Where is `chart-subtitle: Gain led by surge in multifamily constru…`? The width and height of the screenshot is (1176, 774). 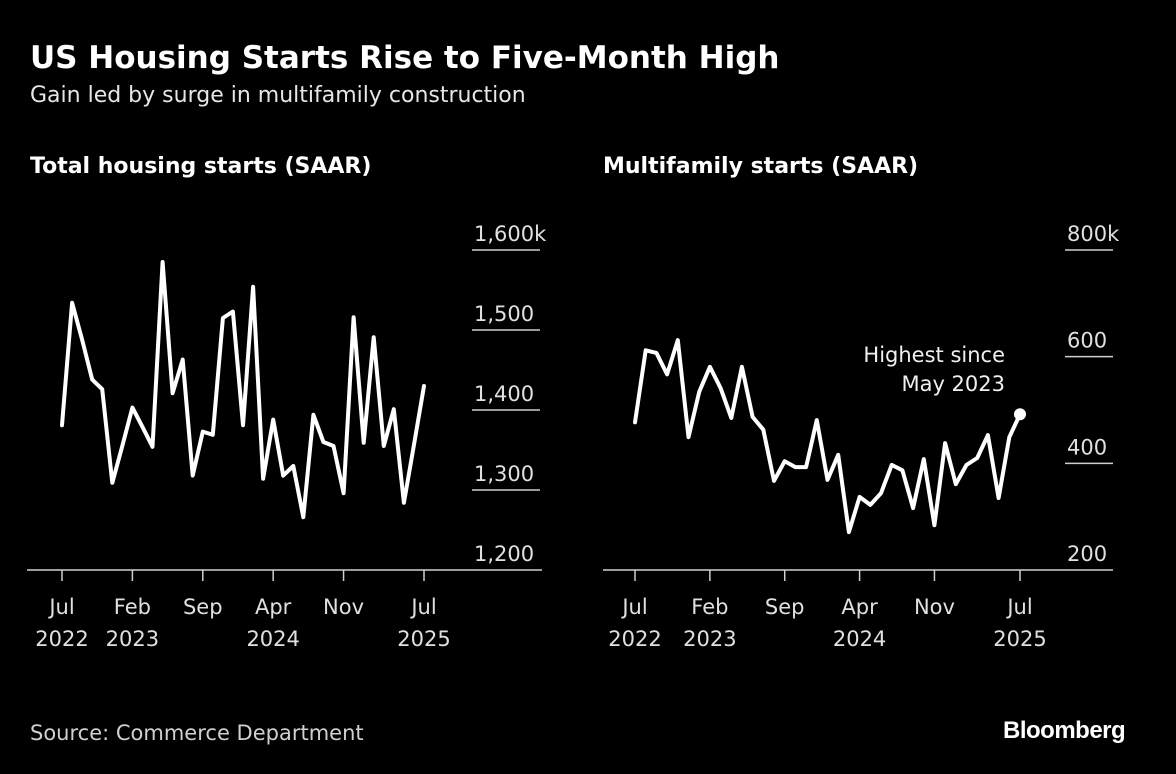 chart-subtitle: Gain led by surge in multifamily constru… is located at coordinates (278, 95).